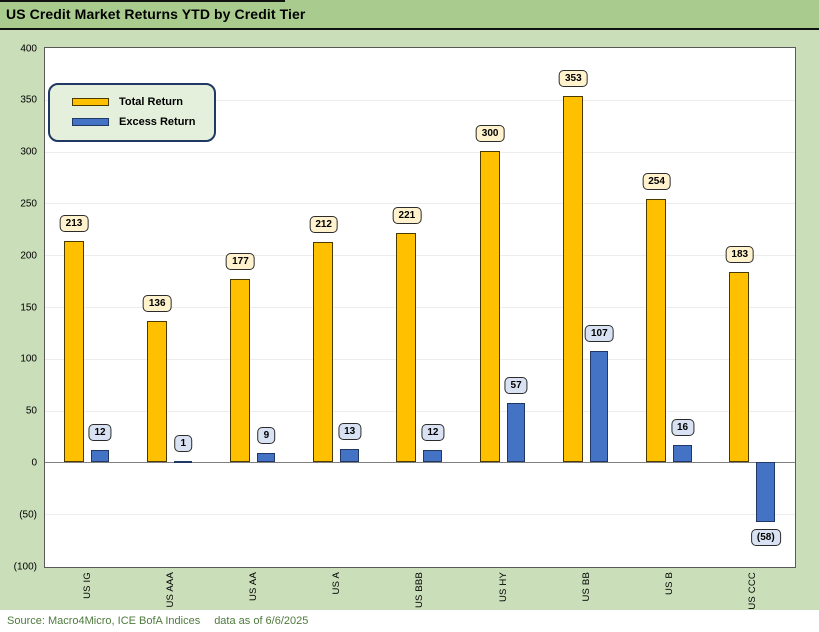  Describe the element at coordinates (740, 254) in the screenshot. I see `total-return-value-label: 183` at that location.